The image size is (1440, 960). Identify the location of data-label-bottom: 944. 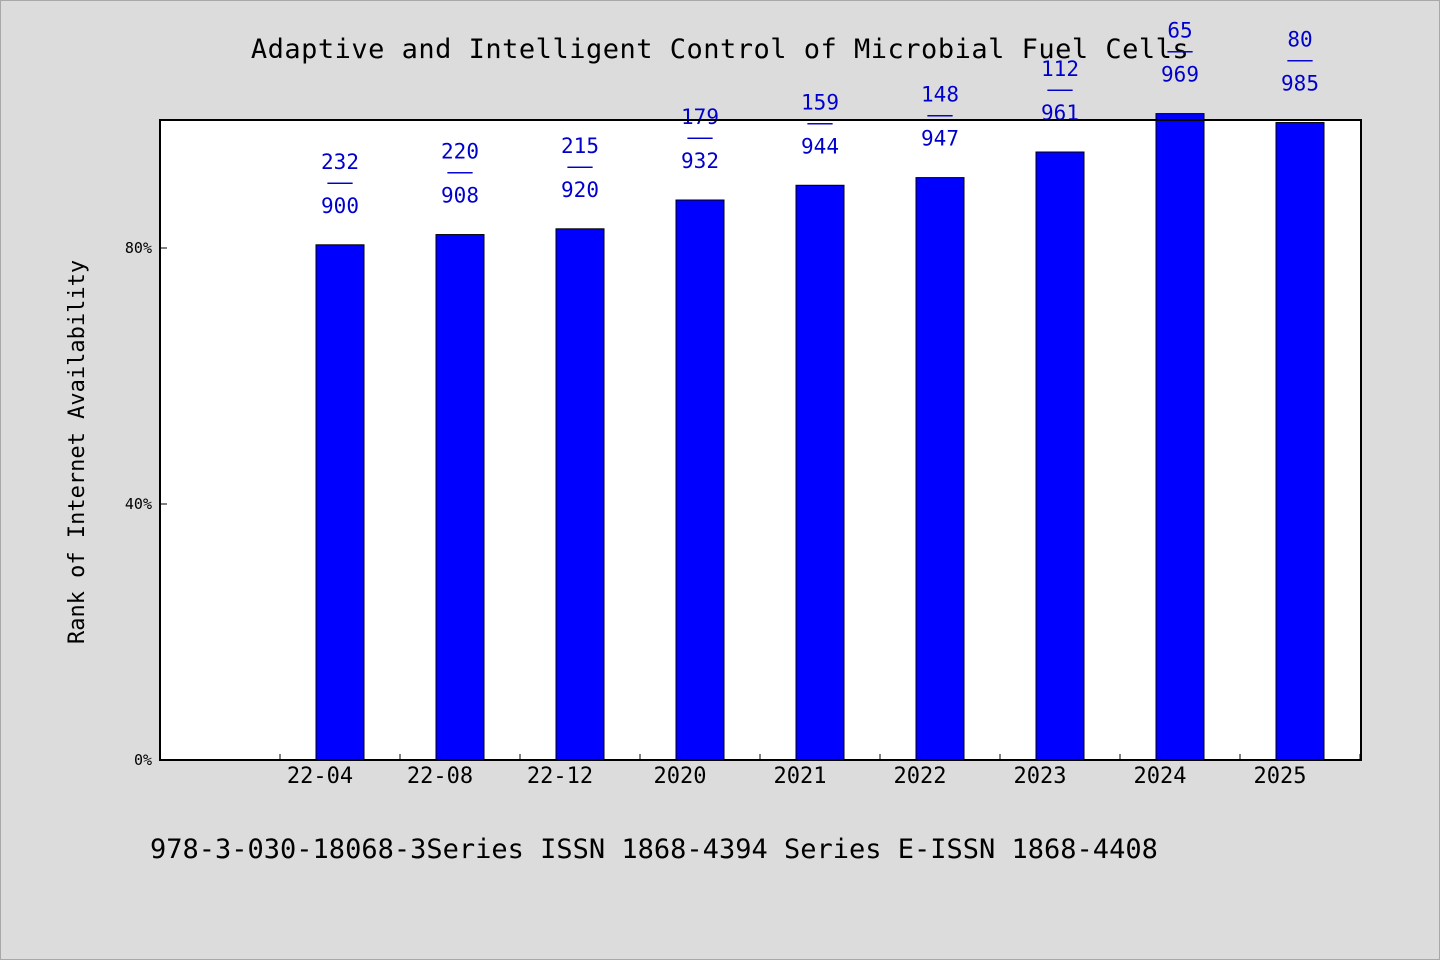
(820, 146).